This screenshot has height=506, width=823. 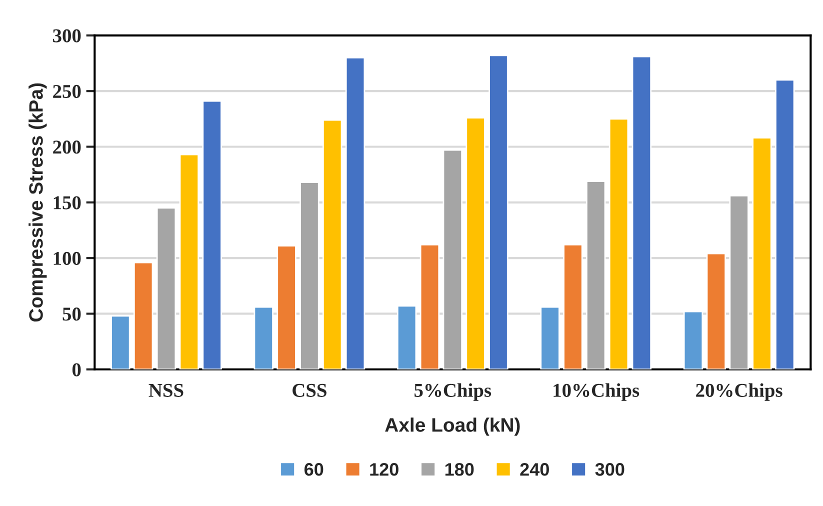 What do you see at coordinates (166, 390) in the screenshot?
I see `x-tick-label: NSS` at bounding box center [166, 390].